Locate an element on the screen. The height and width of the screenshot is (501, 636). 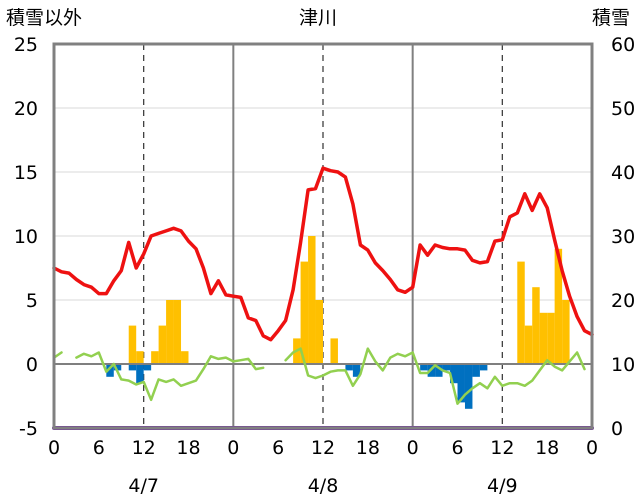
left-tick-label: -5 is located at coordinates (28, 429).